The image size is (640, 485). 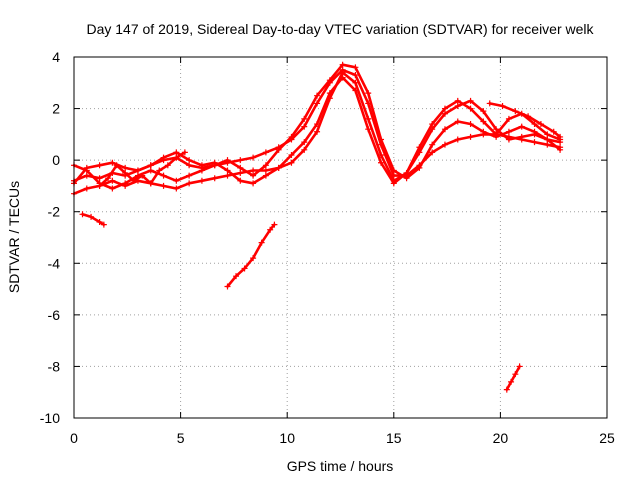 I want to click on y-axis-label: SDTVAR / TECUs, so click(x=14, y=237).